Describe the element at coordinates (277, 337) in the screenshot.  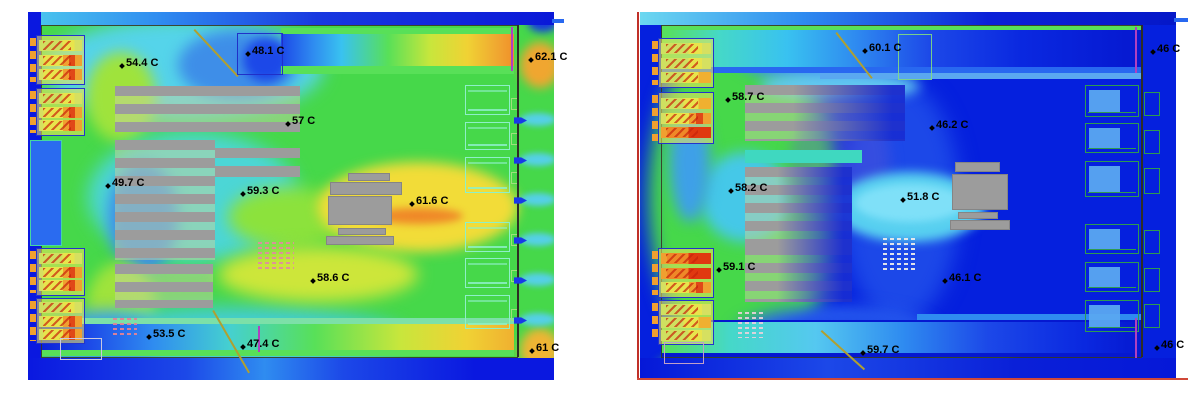
I see `airflow-duct` at that location.